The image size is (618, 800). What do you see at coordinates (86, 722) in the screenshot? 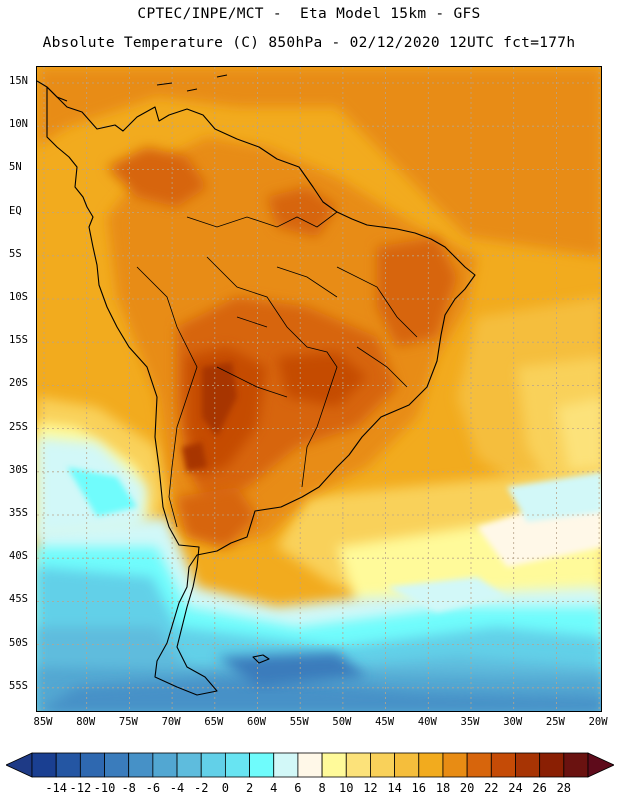
I see `longitude-label: 80W` at bounding box center [86, 722].